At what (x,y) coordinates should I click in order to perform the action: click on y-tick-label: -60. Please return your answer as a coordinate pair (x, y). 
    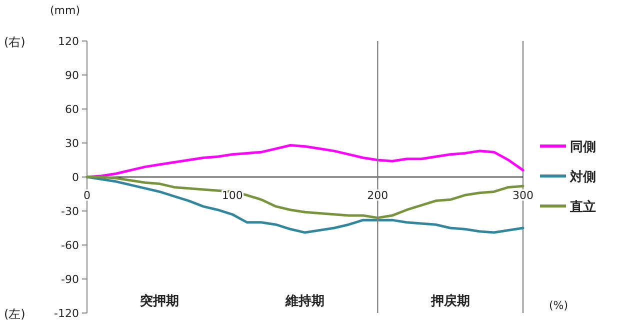
    Looking at the image, I should click on (70, 245).